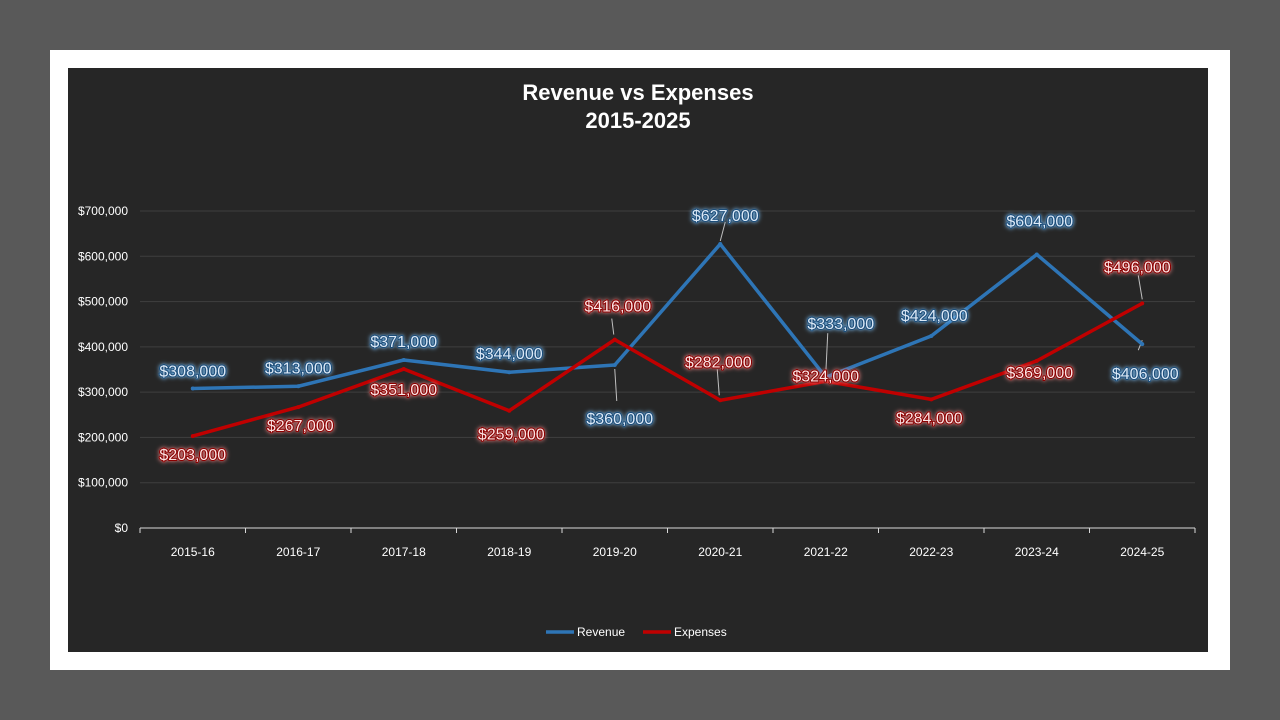  Describe the element at coordinates (1039, 221) in the screenshot. I see `data-label-revenue: $604,000` at that location.